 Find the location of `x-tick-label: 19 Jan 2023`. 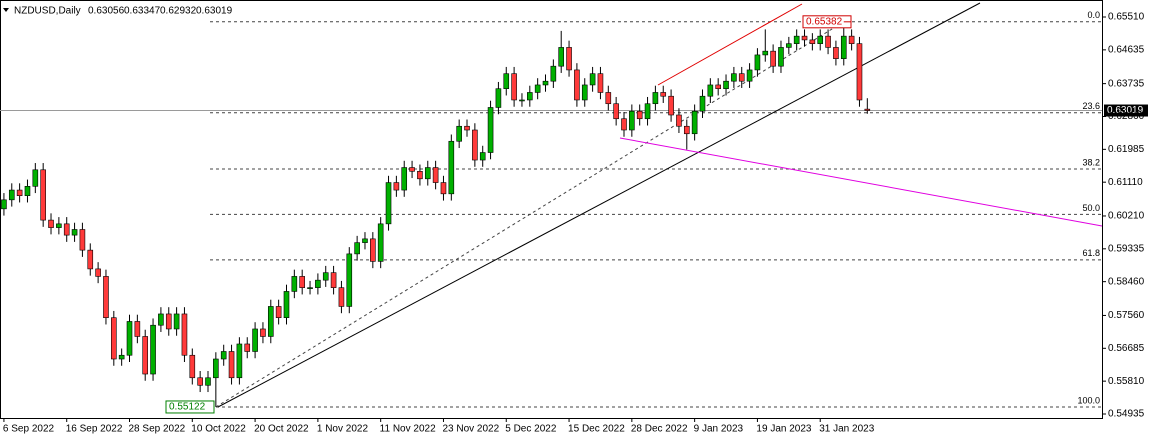

x-tick-label: 19 Jan 2023 is located at coordinates (783, 429).